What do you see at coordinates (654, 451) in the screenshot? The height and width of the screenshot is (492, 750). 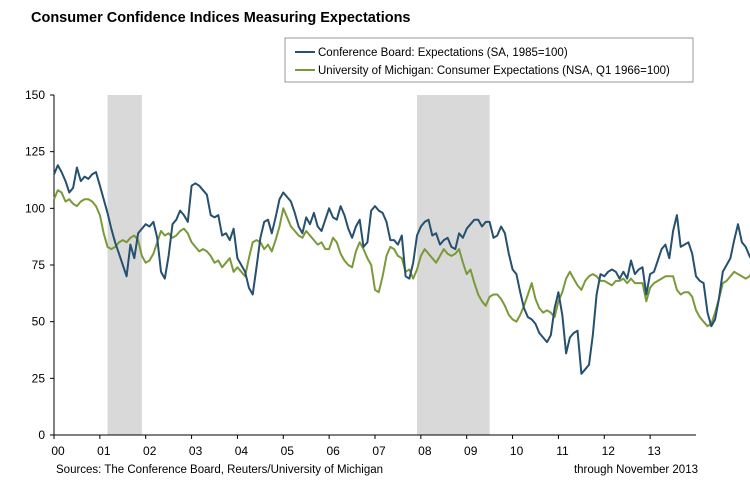 I see `x-tick-label-13: 13` at bounding box center [654, 451].